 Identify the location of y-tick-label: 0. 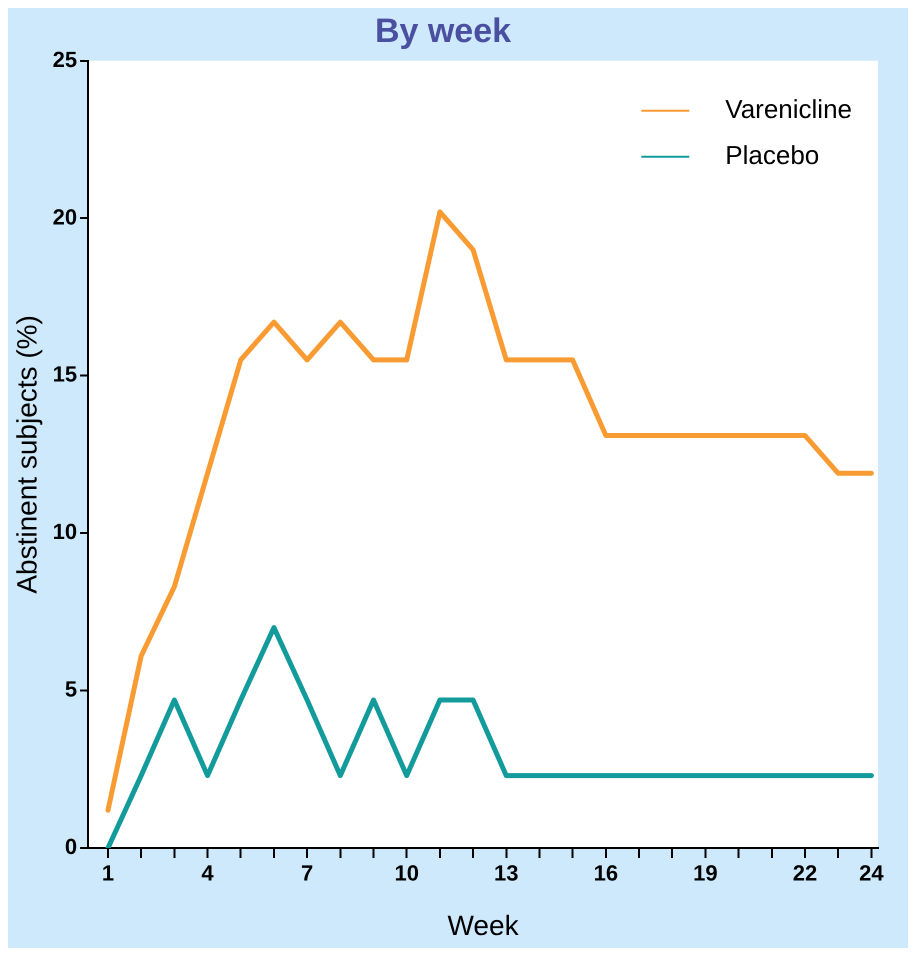
(71, 847).